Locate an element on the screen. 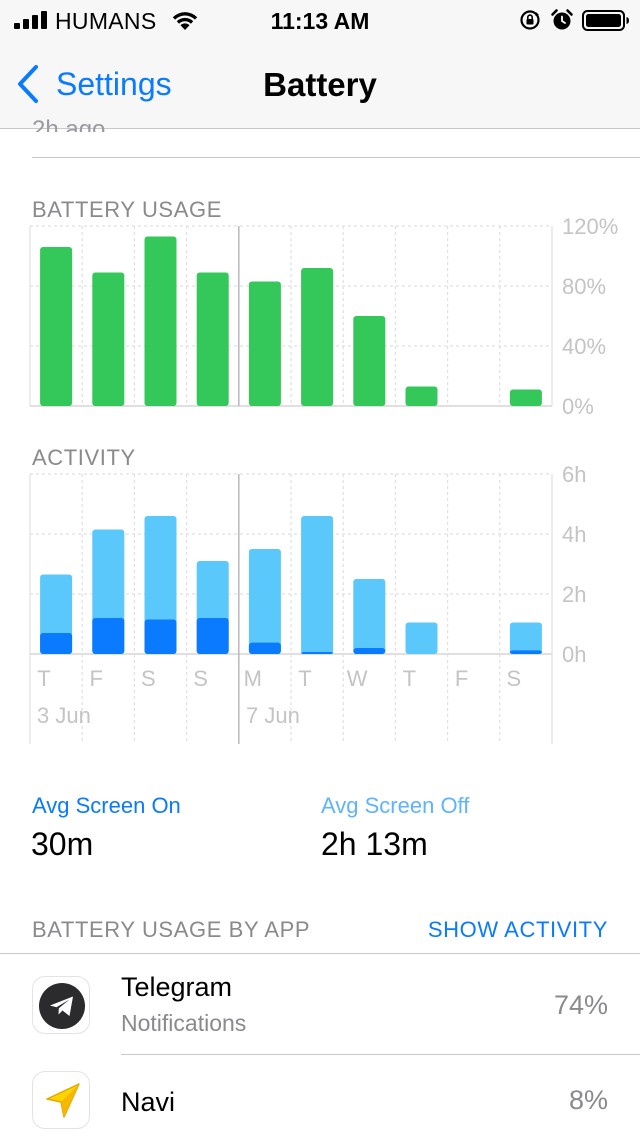 The height and width of the screenshot is (1136, 640). avg-screen-on-value: 30m is located at coordinates (62, 844).